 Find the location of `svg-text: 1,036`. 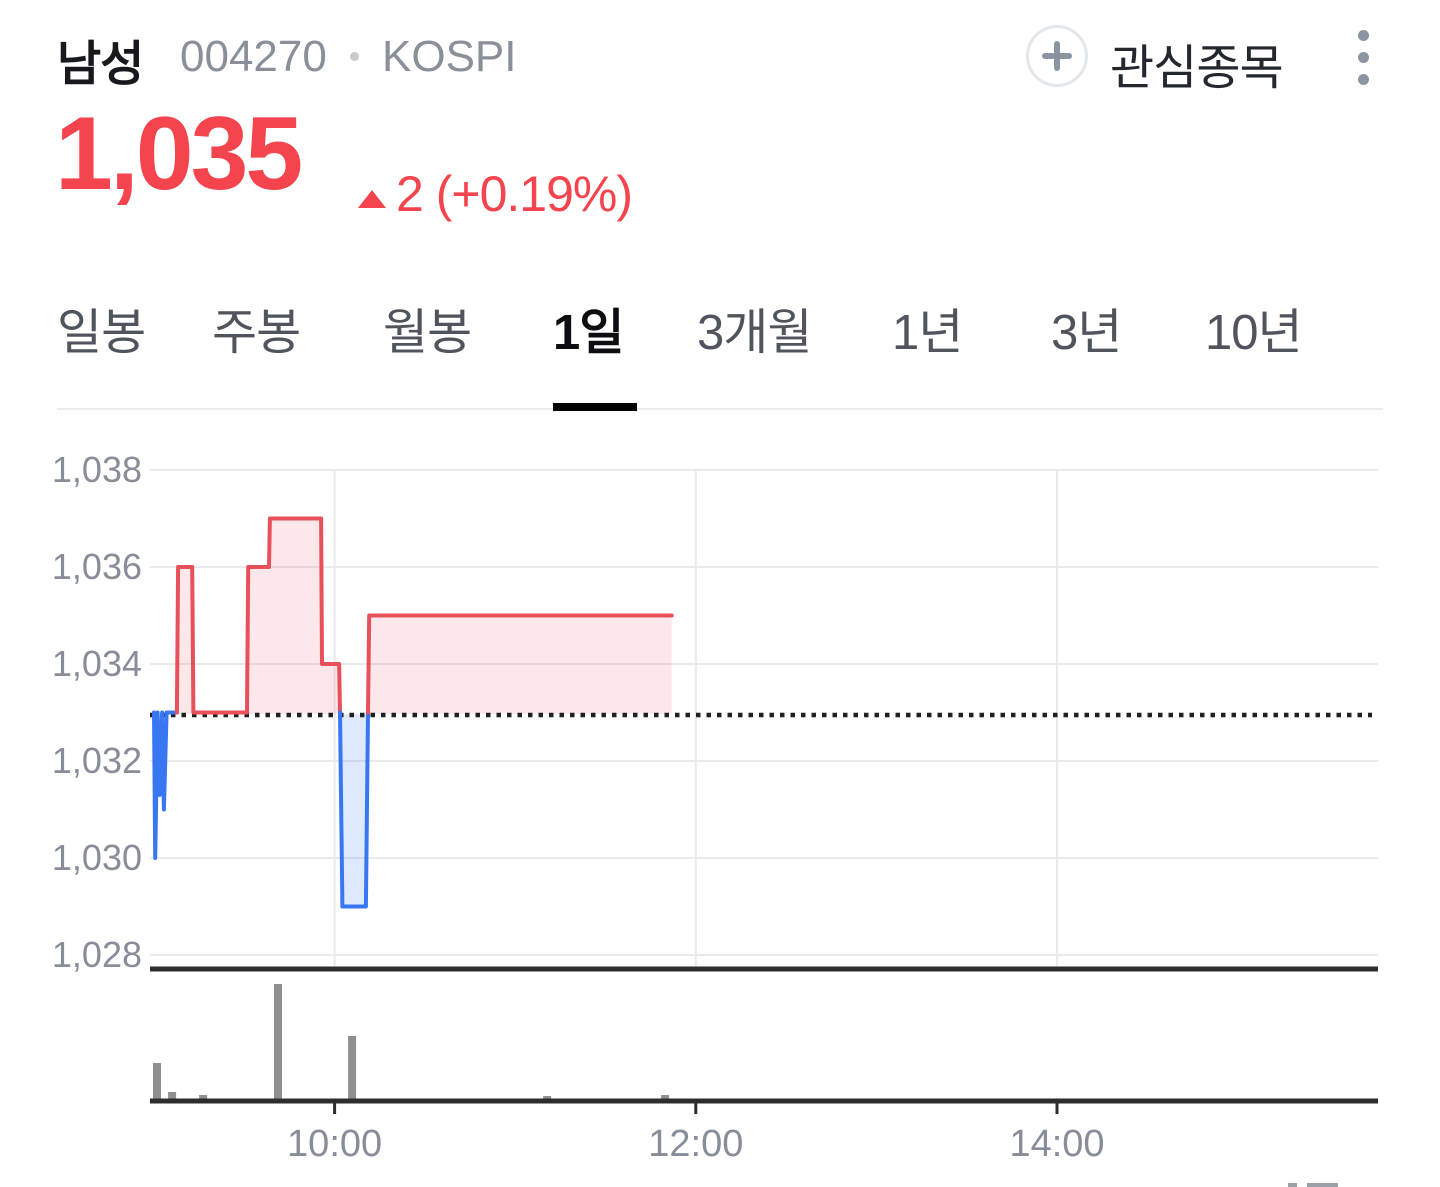

svg-text: 1,036 is located at coordinates (97, 566).